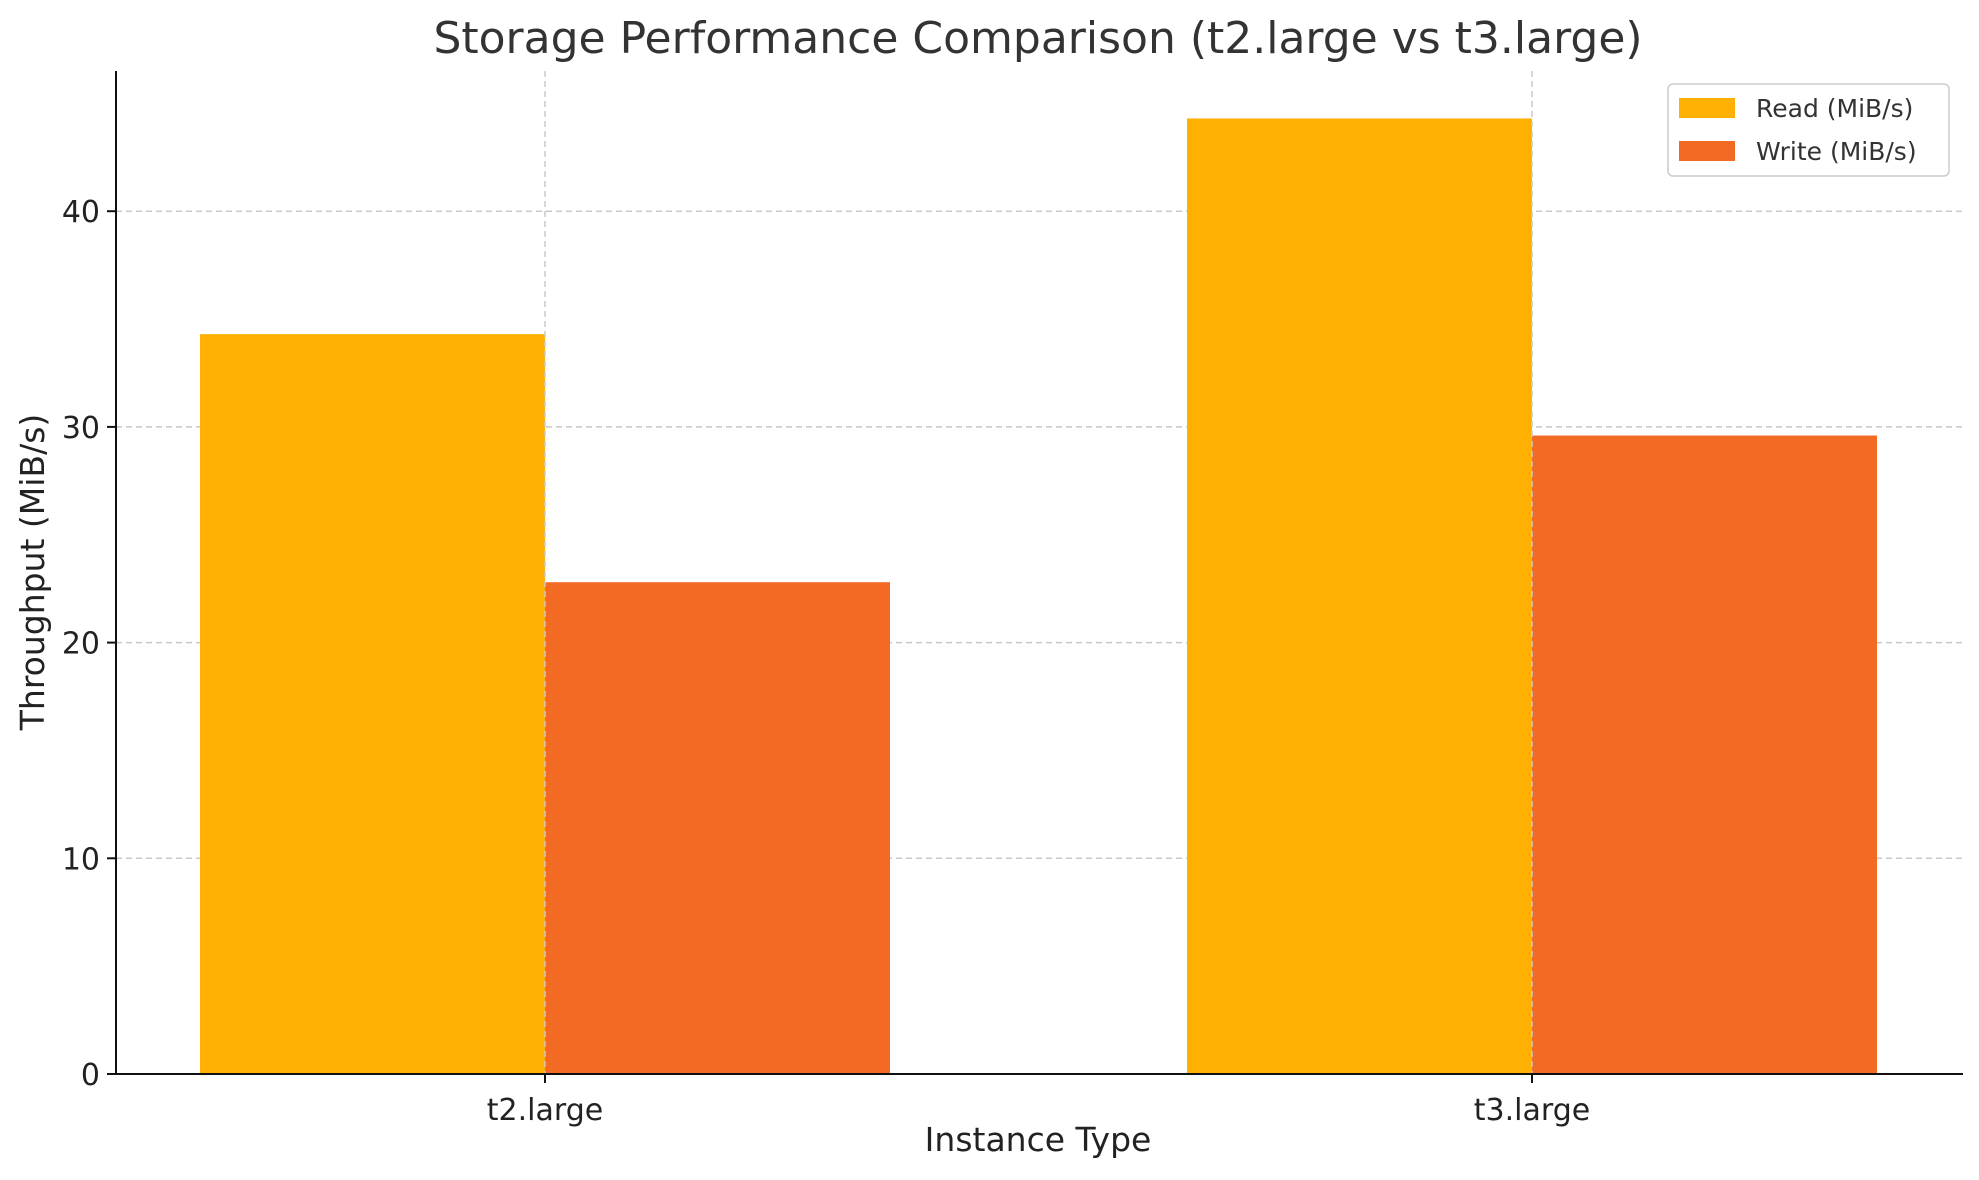 This screenshot has height=1180, width=1979. I want to click on legend-swatch-read, so click(1707, 108).